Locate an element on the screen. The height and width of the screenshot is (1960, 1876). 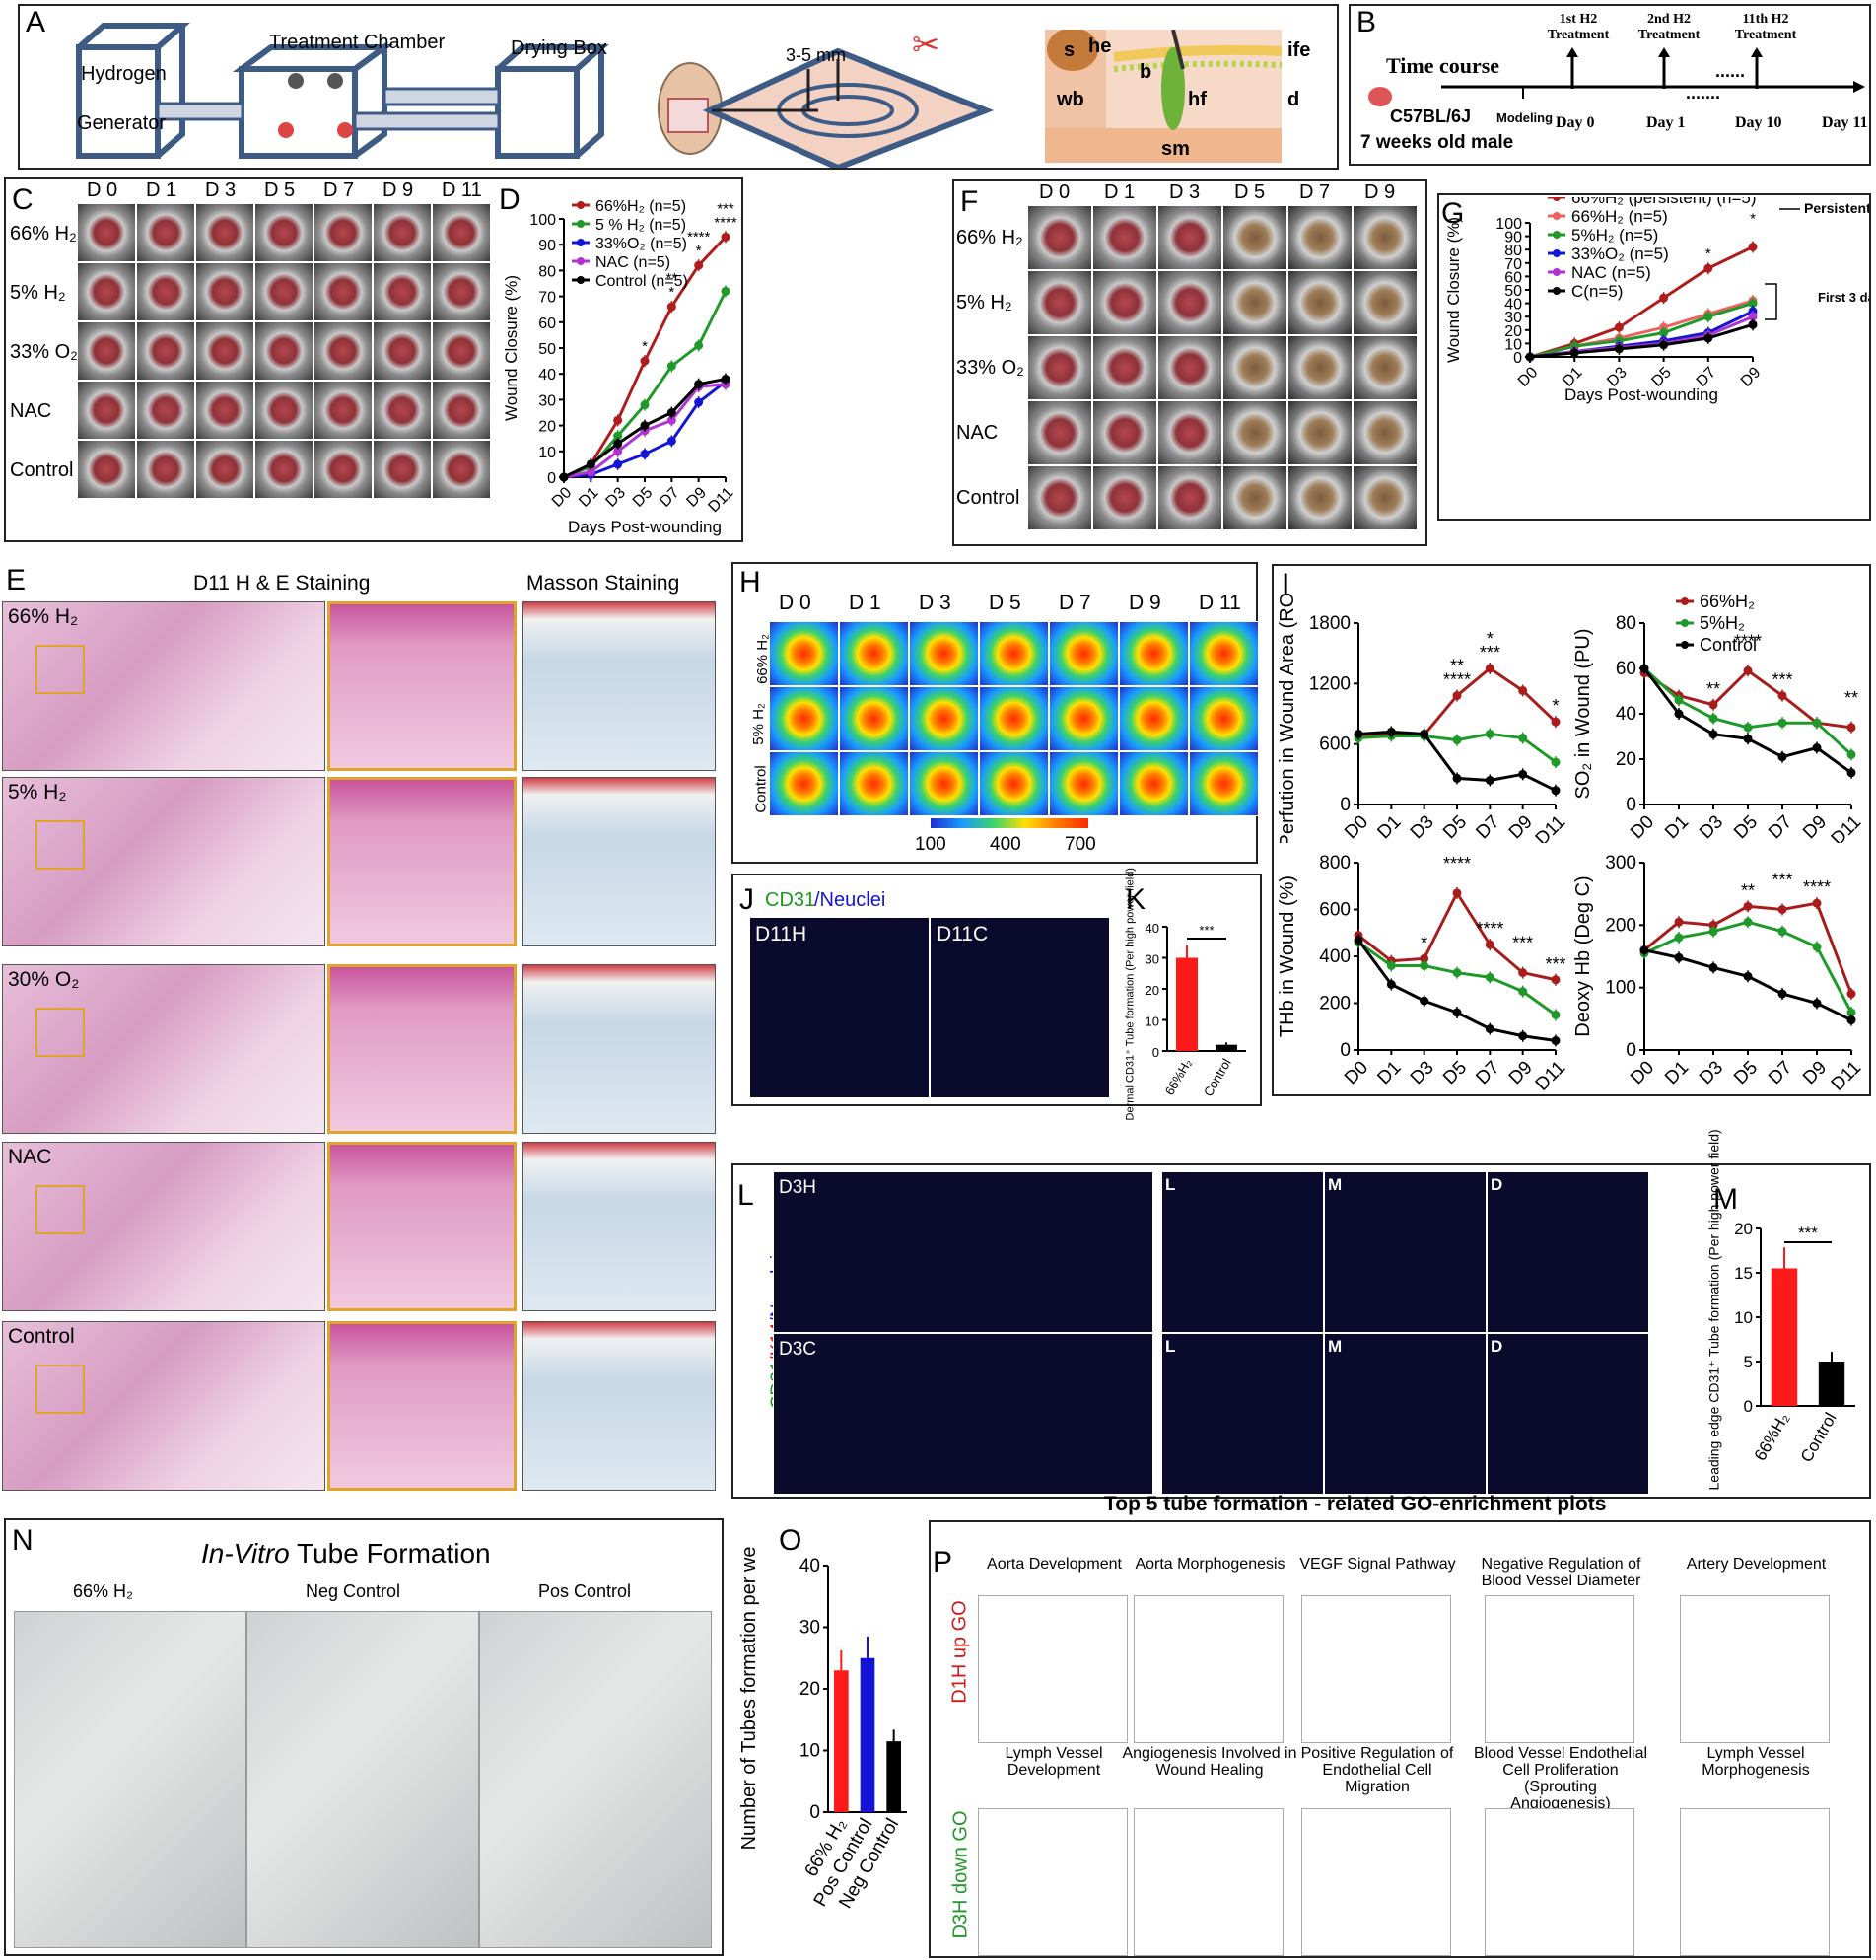
n-title-invitro: In-Vitro is located at coordinates (245, 1553).